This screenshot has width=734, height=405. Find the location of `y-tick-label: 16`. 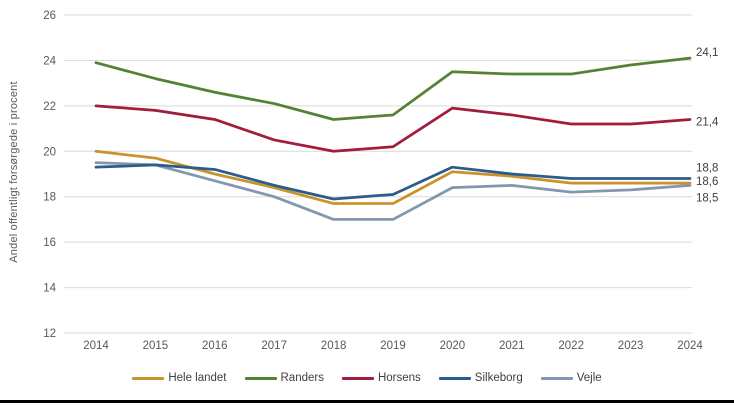

y-tick-label: 16 is located at coordinates (49, 243).